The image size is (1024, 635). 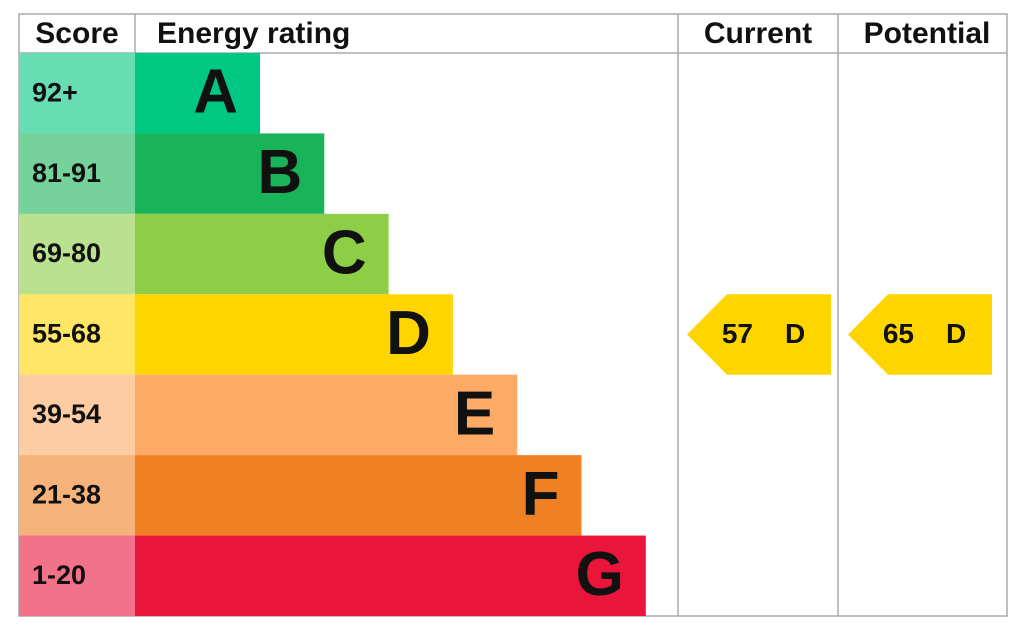 I want to click on potential-score: 65, so click(x=898, y=333).